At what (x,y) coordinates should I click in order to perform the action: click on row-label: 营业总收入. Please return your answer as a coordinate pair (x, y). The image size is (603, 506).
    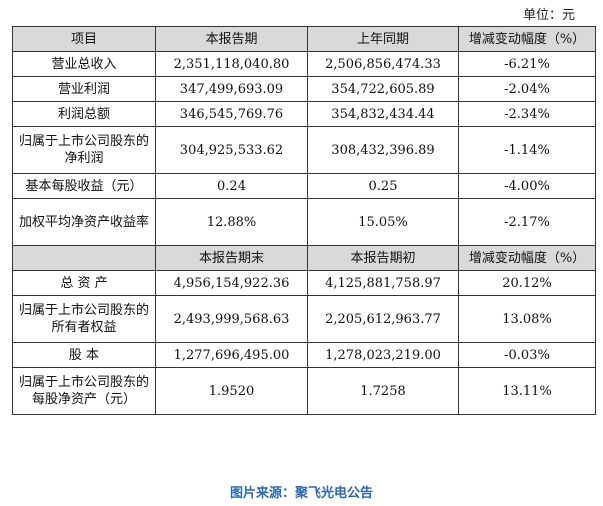
    Looking at the image, I should click on (84, 64).